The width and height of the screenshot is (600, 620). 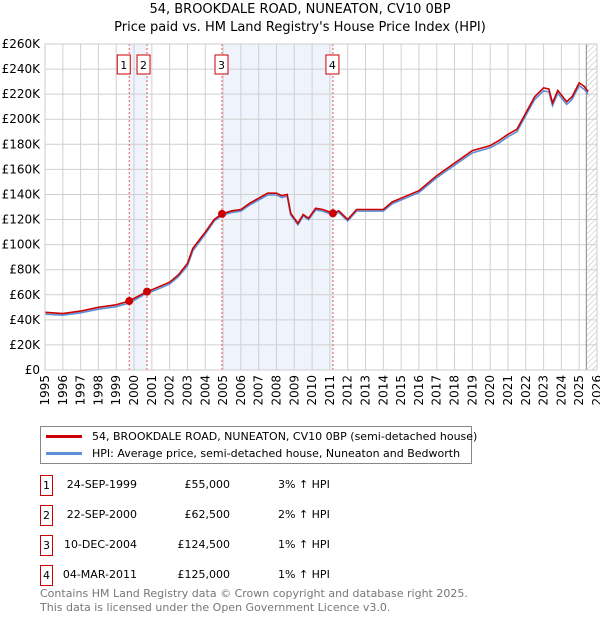 What do you see at coordinates (490, 390) in the screenshot?
I see `x-tick-label: 2020` at bounding box center [490, 390].